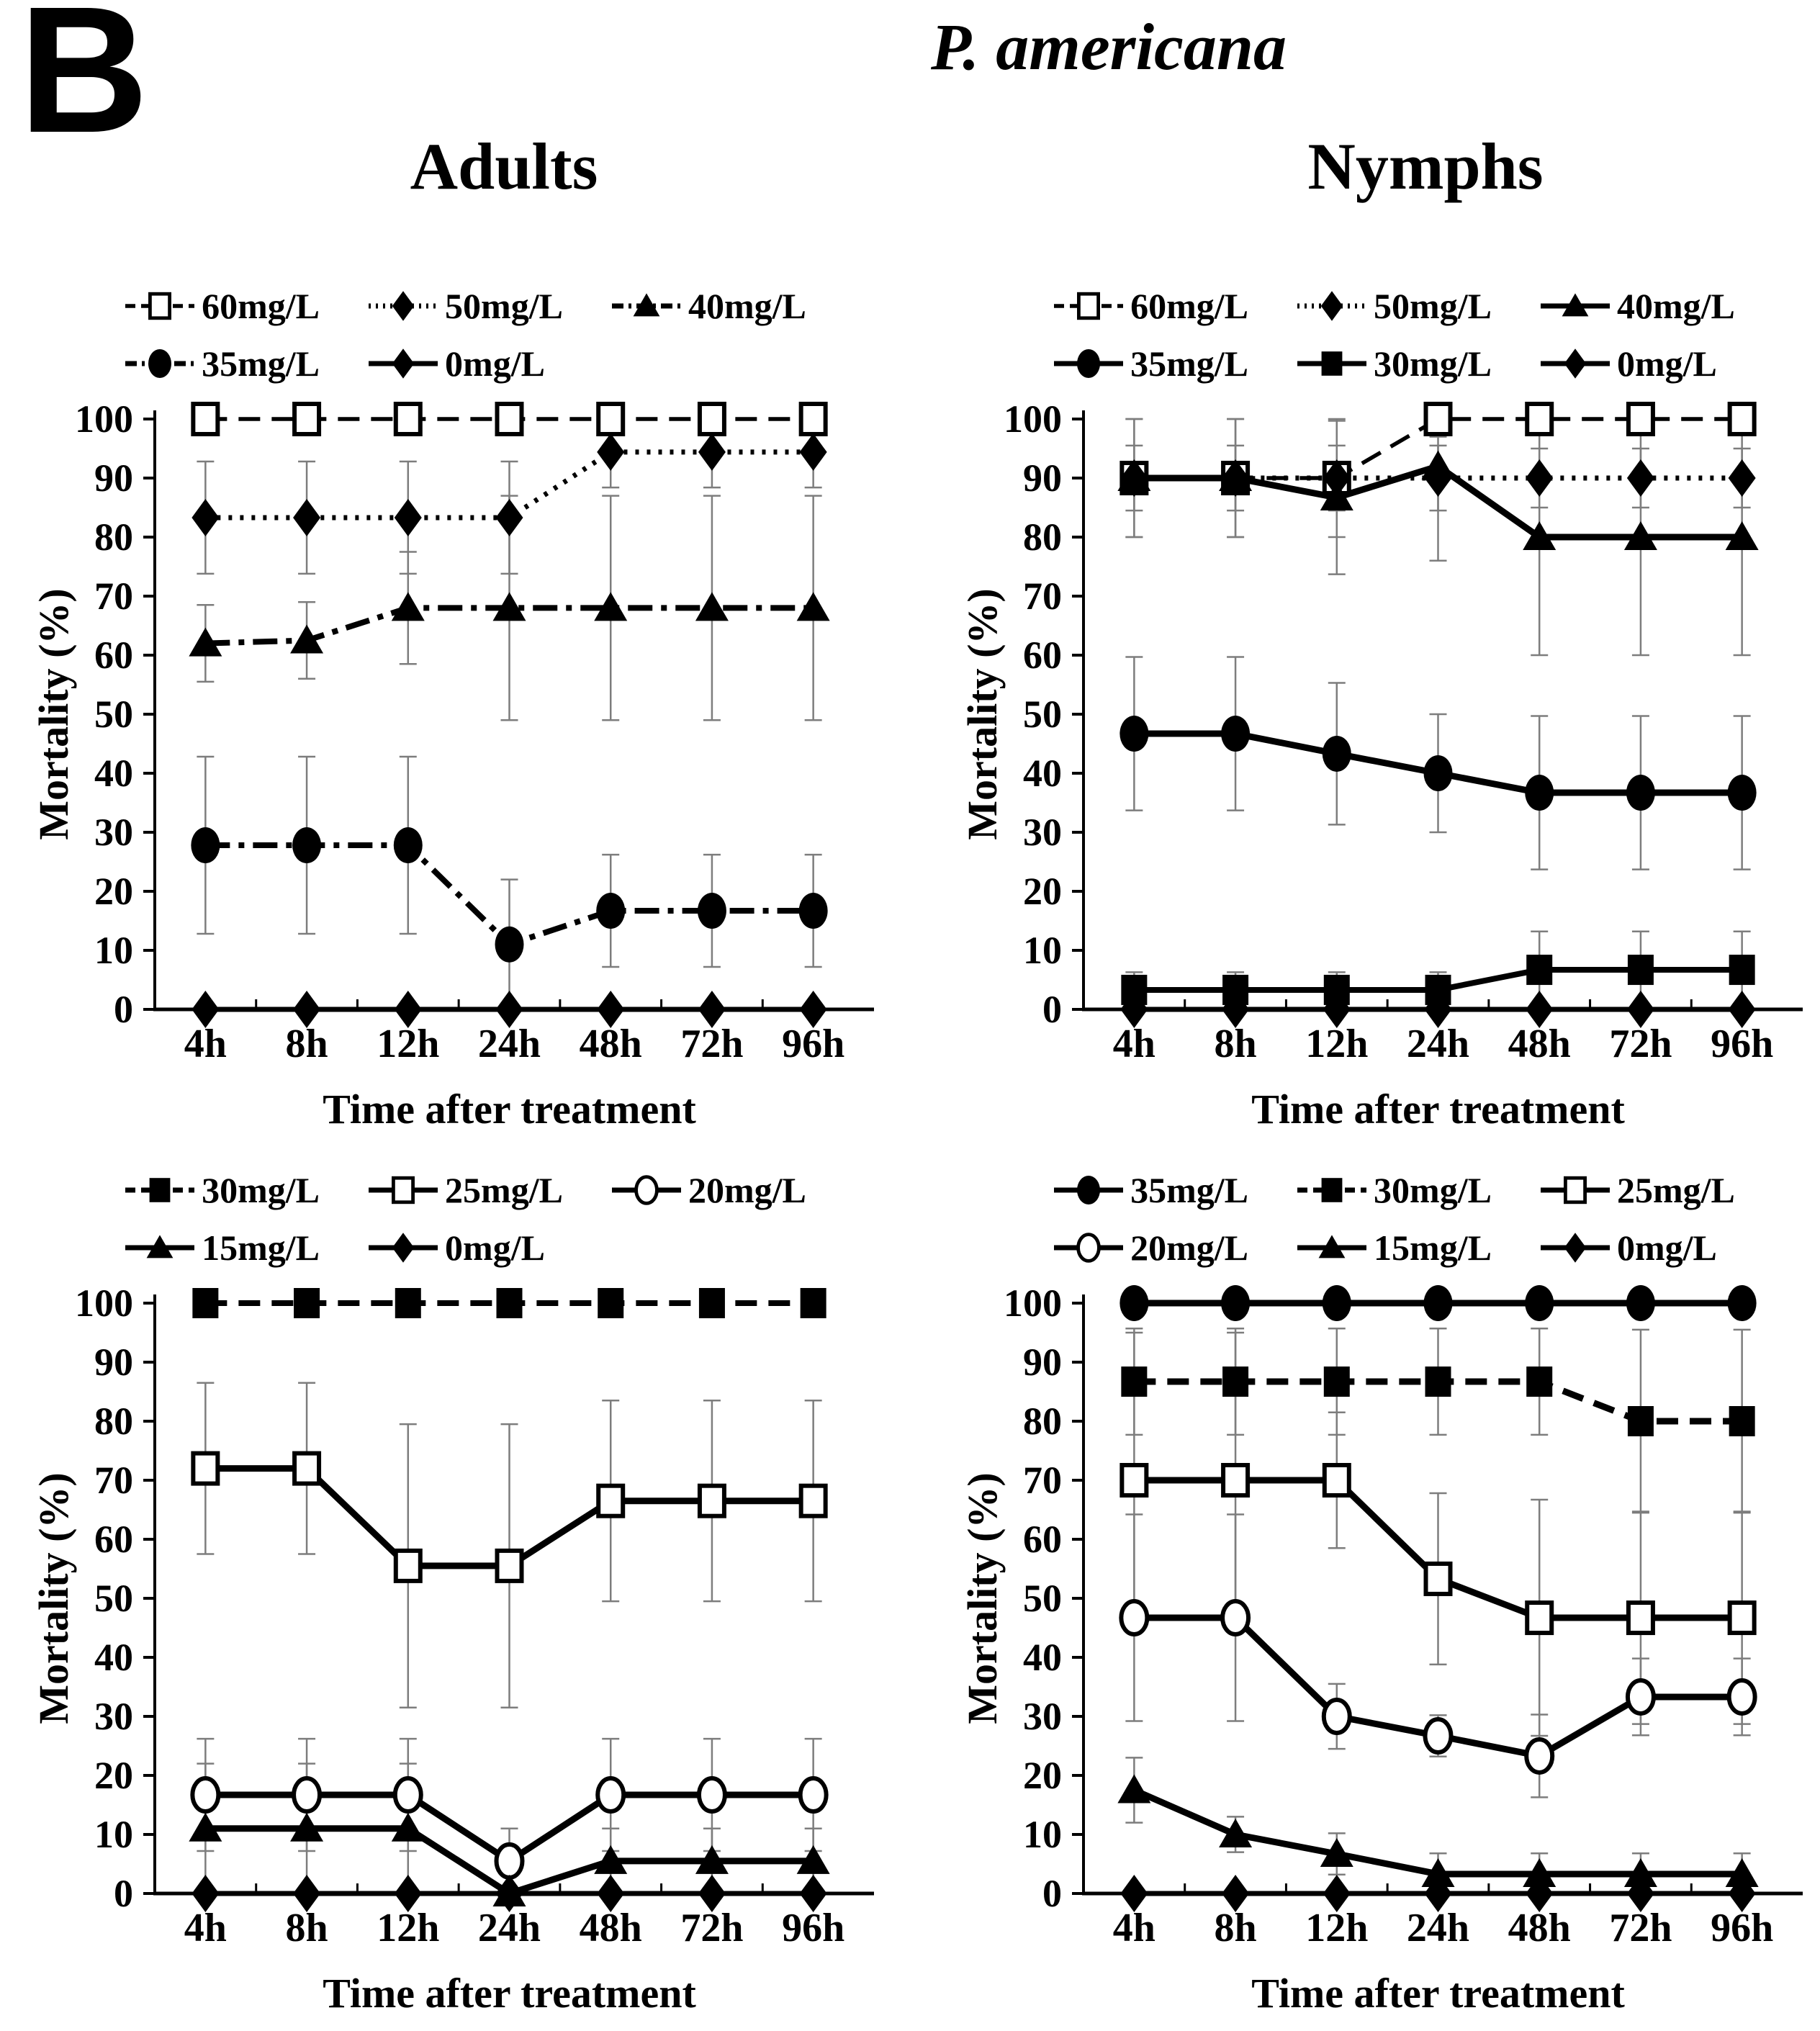  I want to click on column-title-adults: Adults, so click(504, 166).